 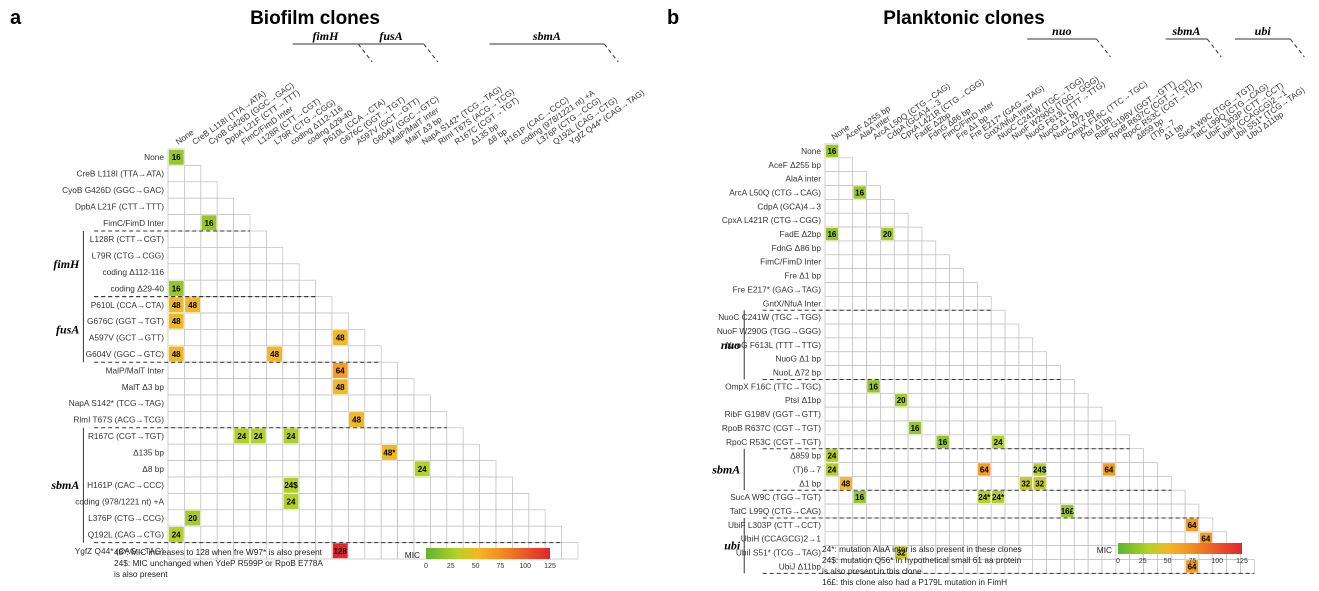 What do you see at coordinates (984, 497) in the screenshot?
I see `mic-value-label: 24*` at bounding box center [984, 497].